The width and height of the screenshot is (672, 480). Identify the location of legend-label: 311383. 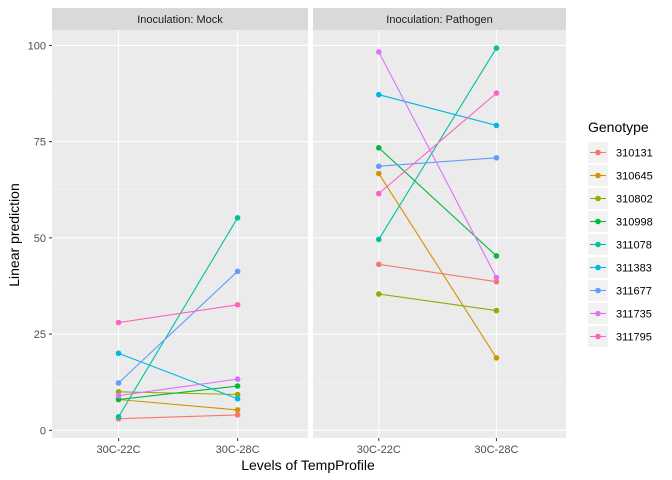
(634, 269).